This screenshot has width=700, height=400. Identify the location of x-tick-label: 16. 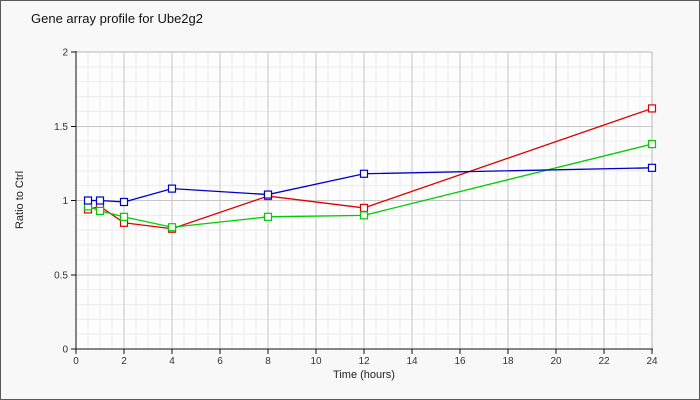
(460, 361).